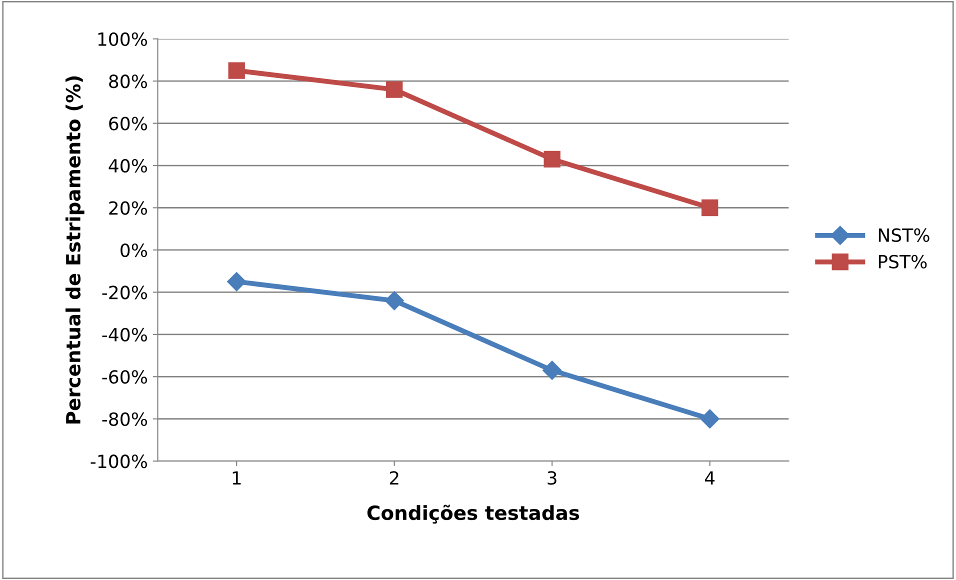  What do you see at coordinates (128, 123) in the screenshot?
I see `y-tick-label: 60%` at bounding box center [128, 123].